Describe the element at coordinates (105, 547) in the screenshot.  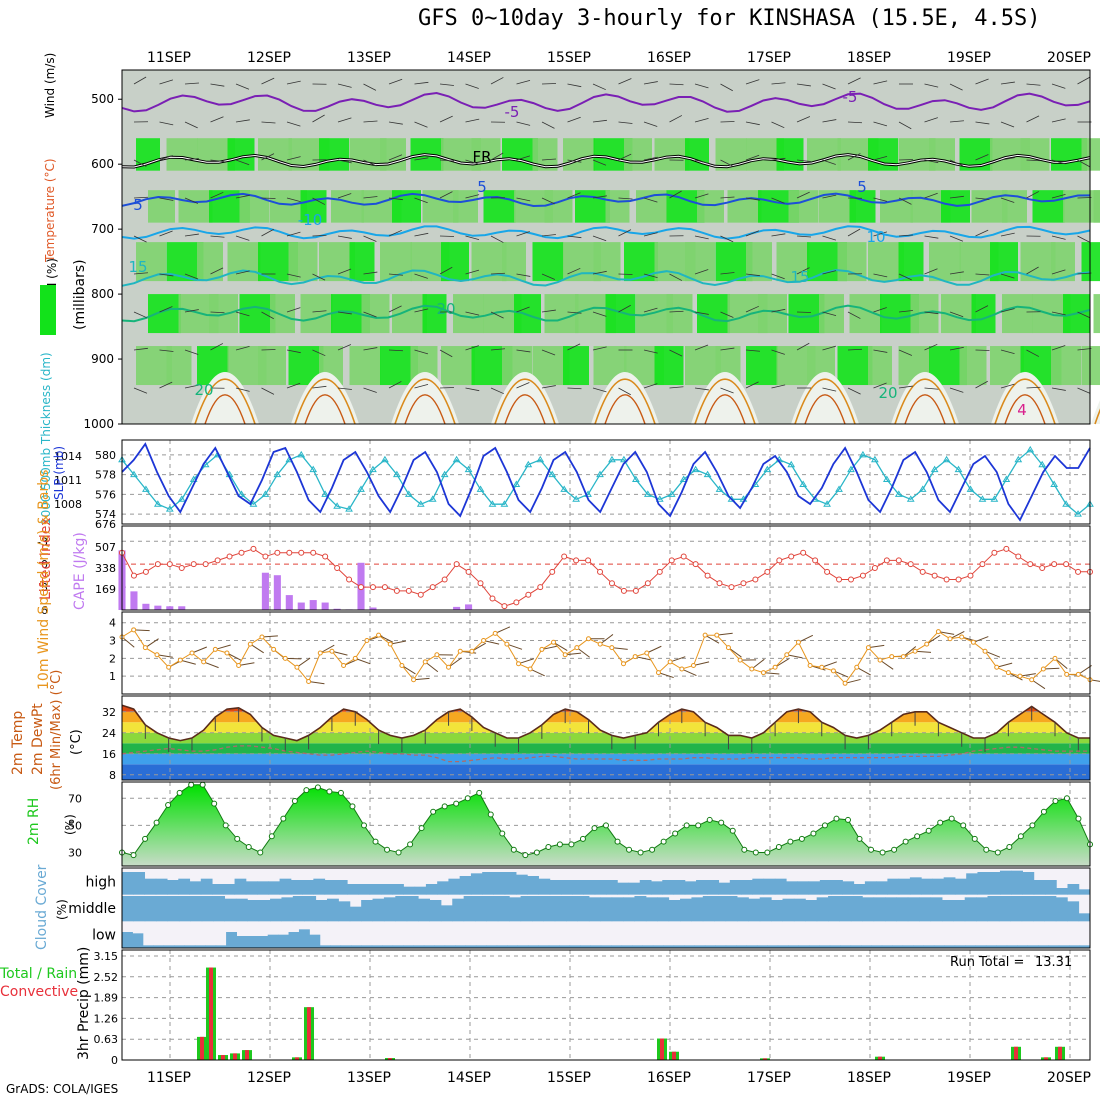
I see `cape-tick-label: 507` at that location.